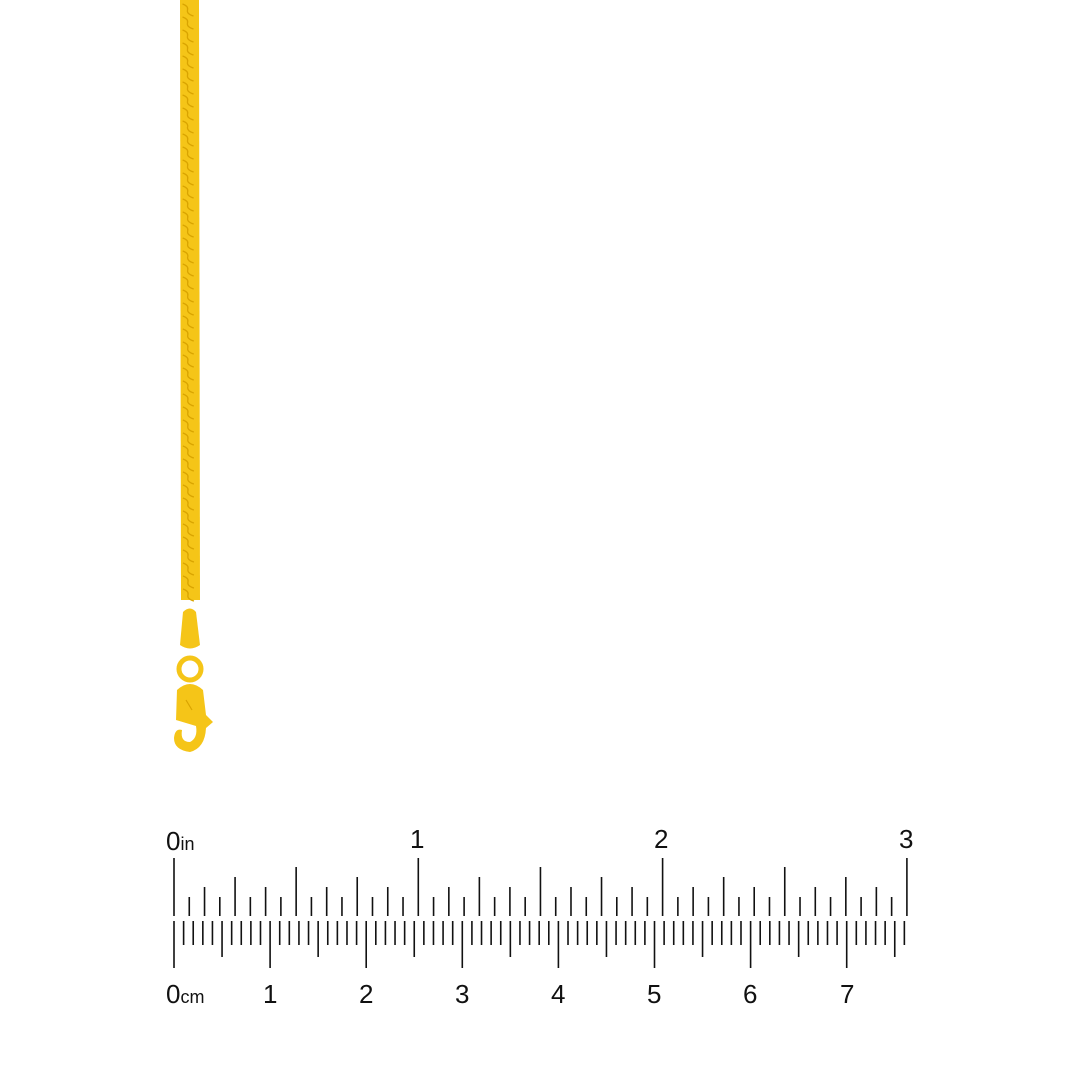  Describe the element at coordinates (193, 718) in the screenshot. I see `lobster-clasp` at that location.